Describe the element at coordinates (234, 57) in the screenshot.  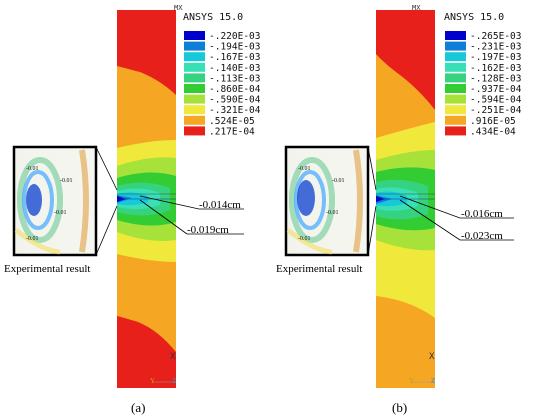
I see `legend-value: -.167E-03` at that location.